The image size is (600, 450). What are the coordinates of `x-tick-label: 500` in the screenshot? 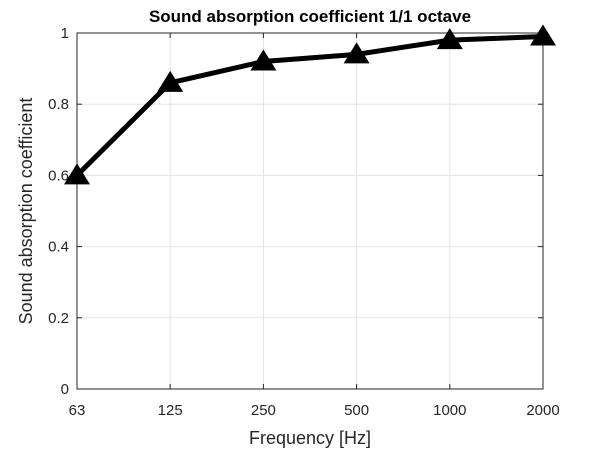 It's located at (356, 410).